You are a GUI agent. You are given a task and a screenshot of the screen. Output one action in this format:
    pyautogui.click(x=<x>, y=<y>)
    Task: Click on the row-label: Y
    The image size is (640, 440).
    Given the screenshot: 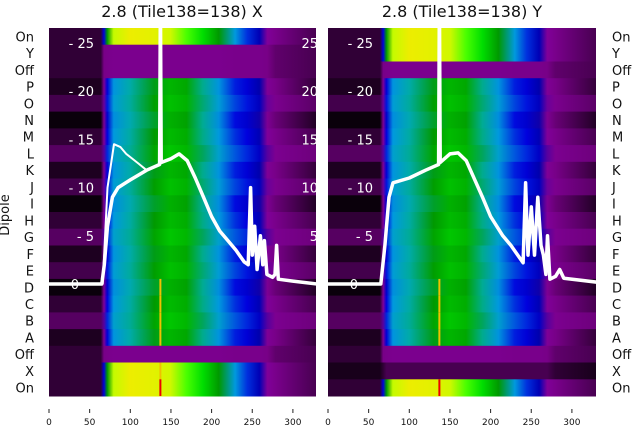 What is the action you would take?
    pyautogui.click(x=615, y=54)
    